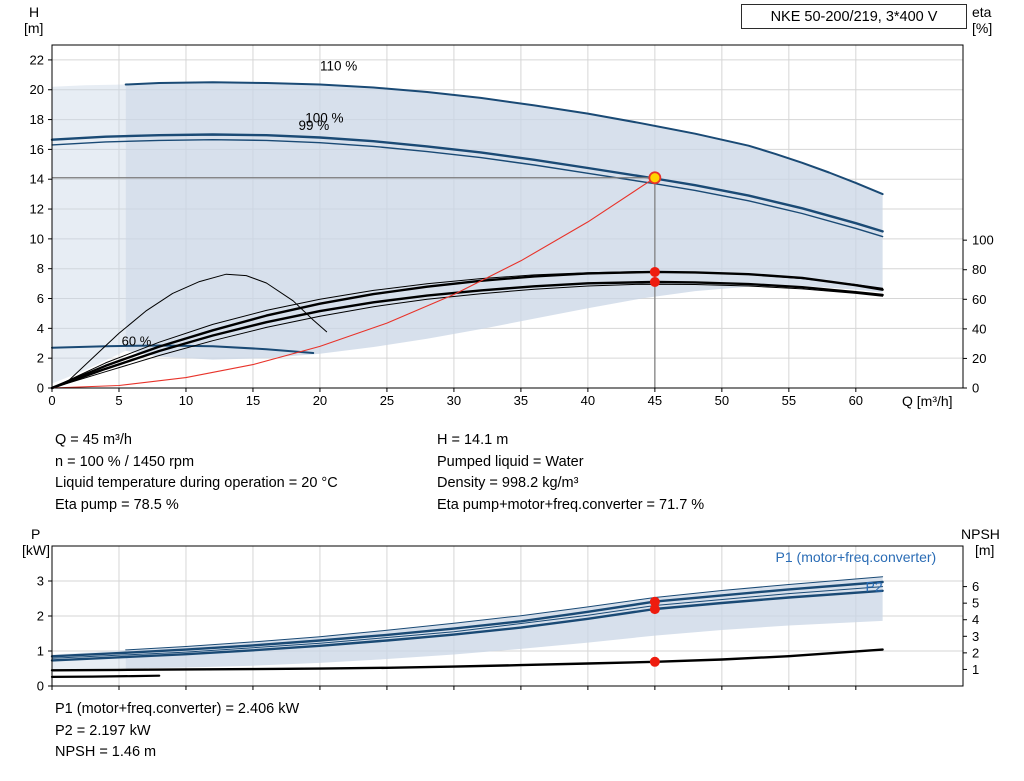  Describe the element at coordinates (40, 581) in the screenshot. I see `left-tick-label: 3` at that location.